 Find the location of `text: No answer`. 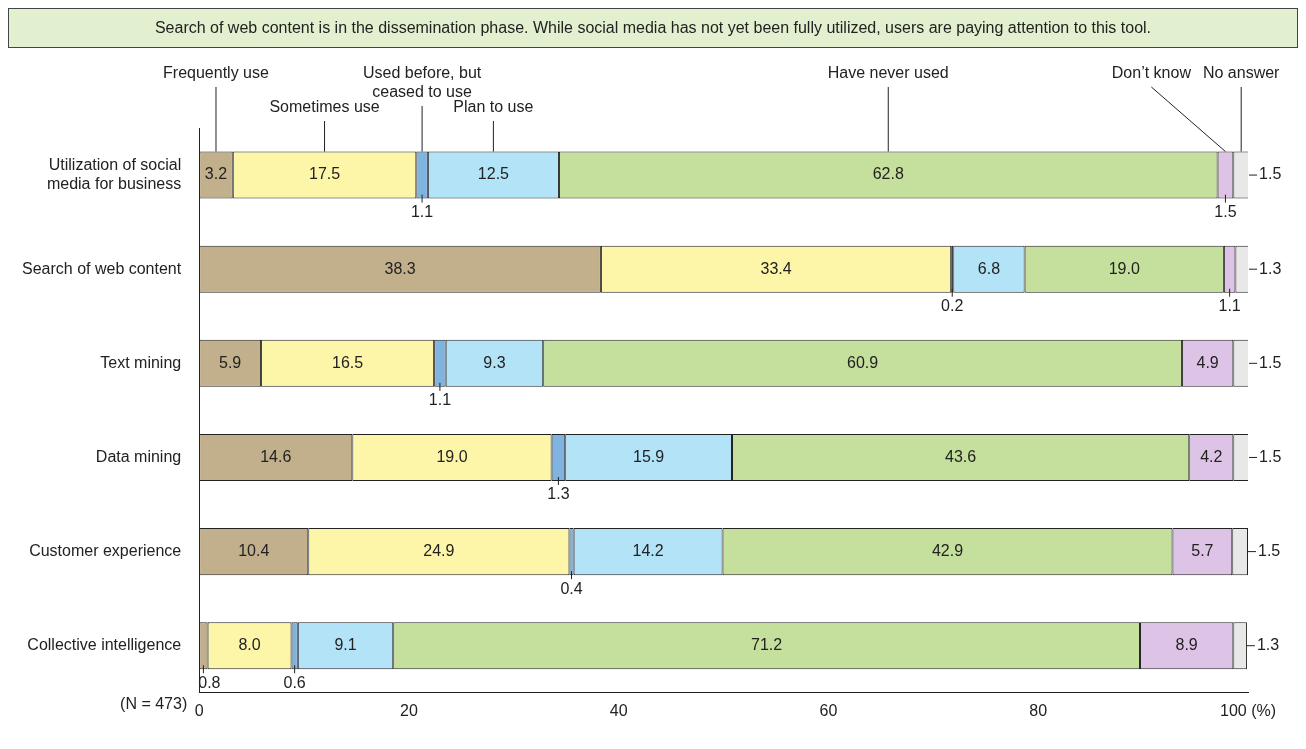

text: No answer is located at coordinates (1241, 73).